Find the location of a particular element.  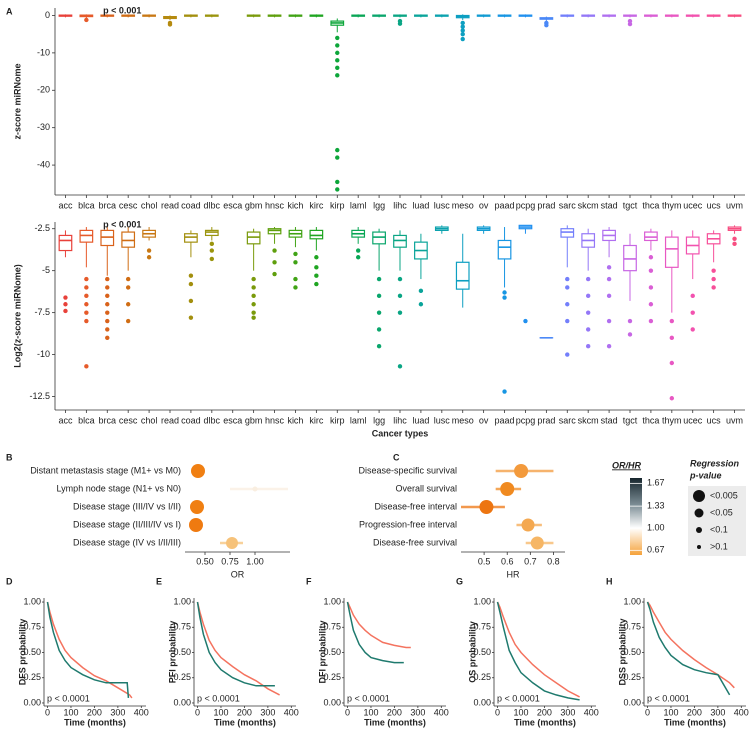

x-tick-label: pcpg is located at coordinates (526, 420).